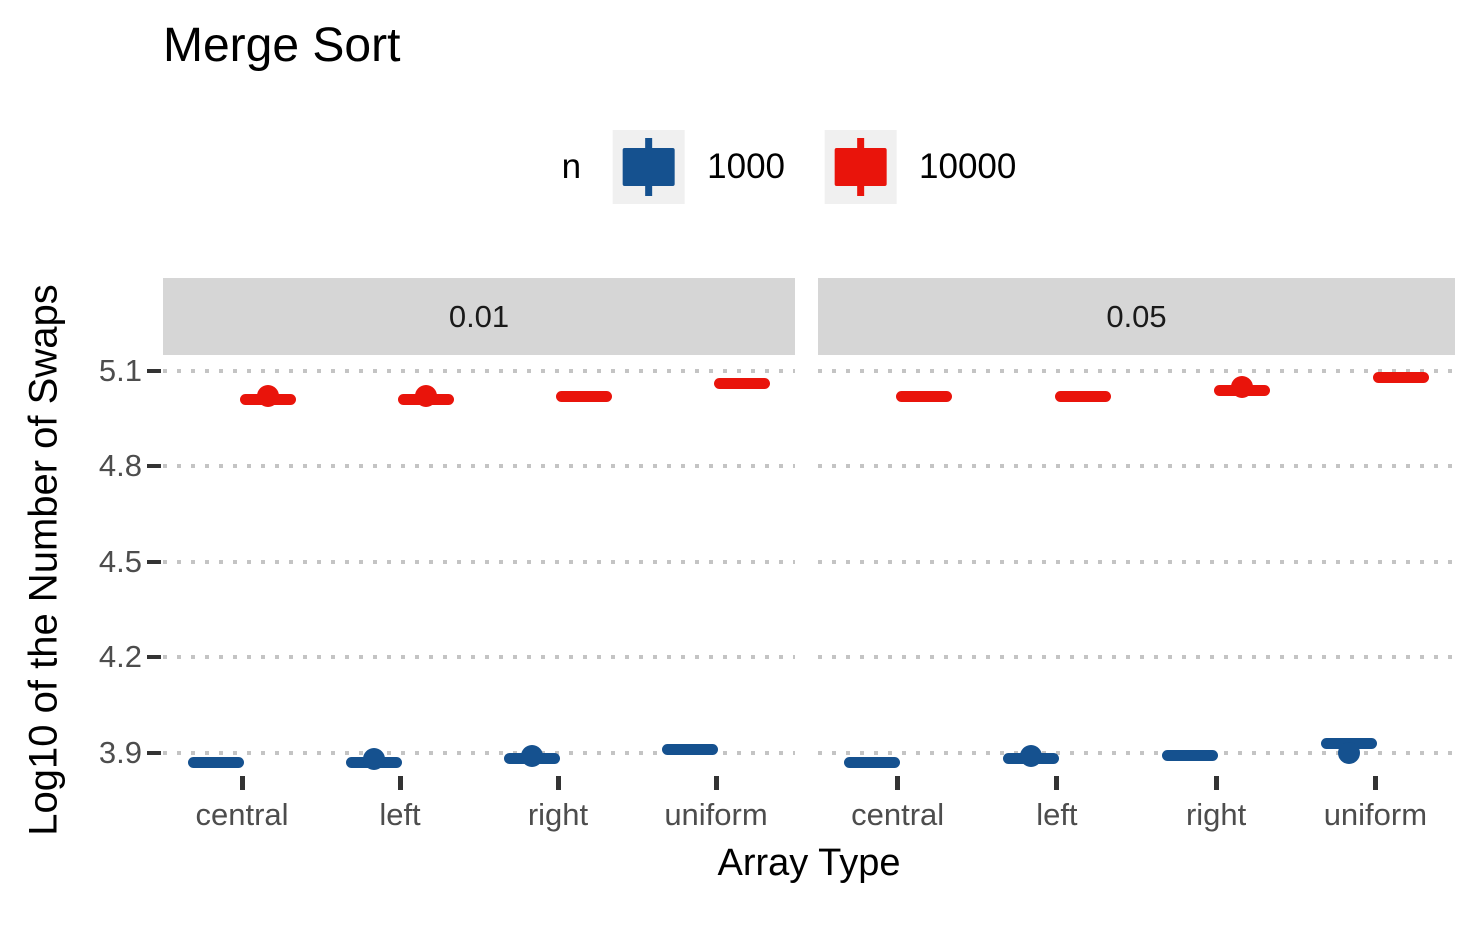 The width and height of the screenshot is (1478, 928). I want to click on legend-label-10000: 10000, so click(968, 166).